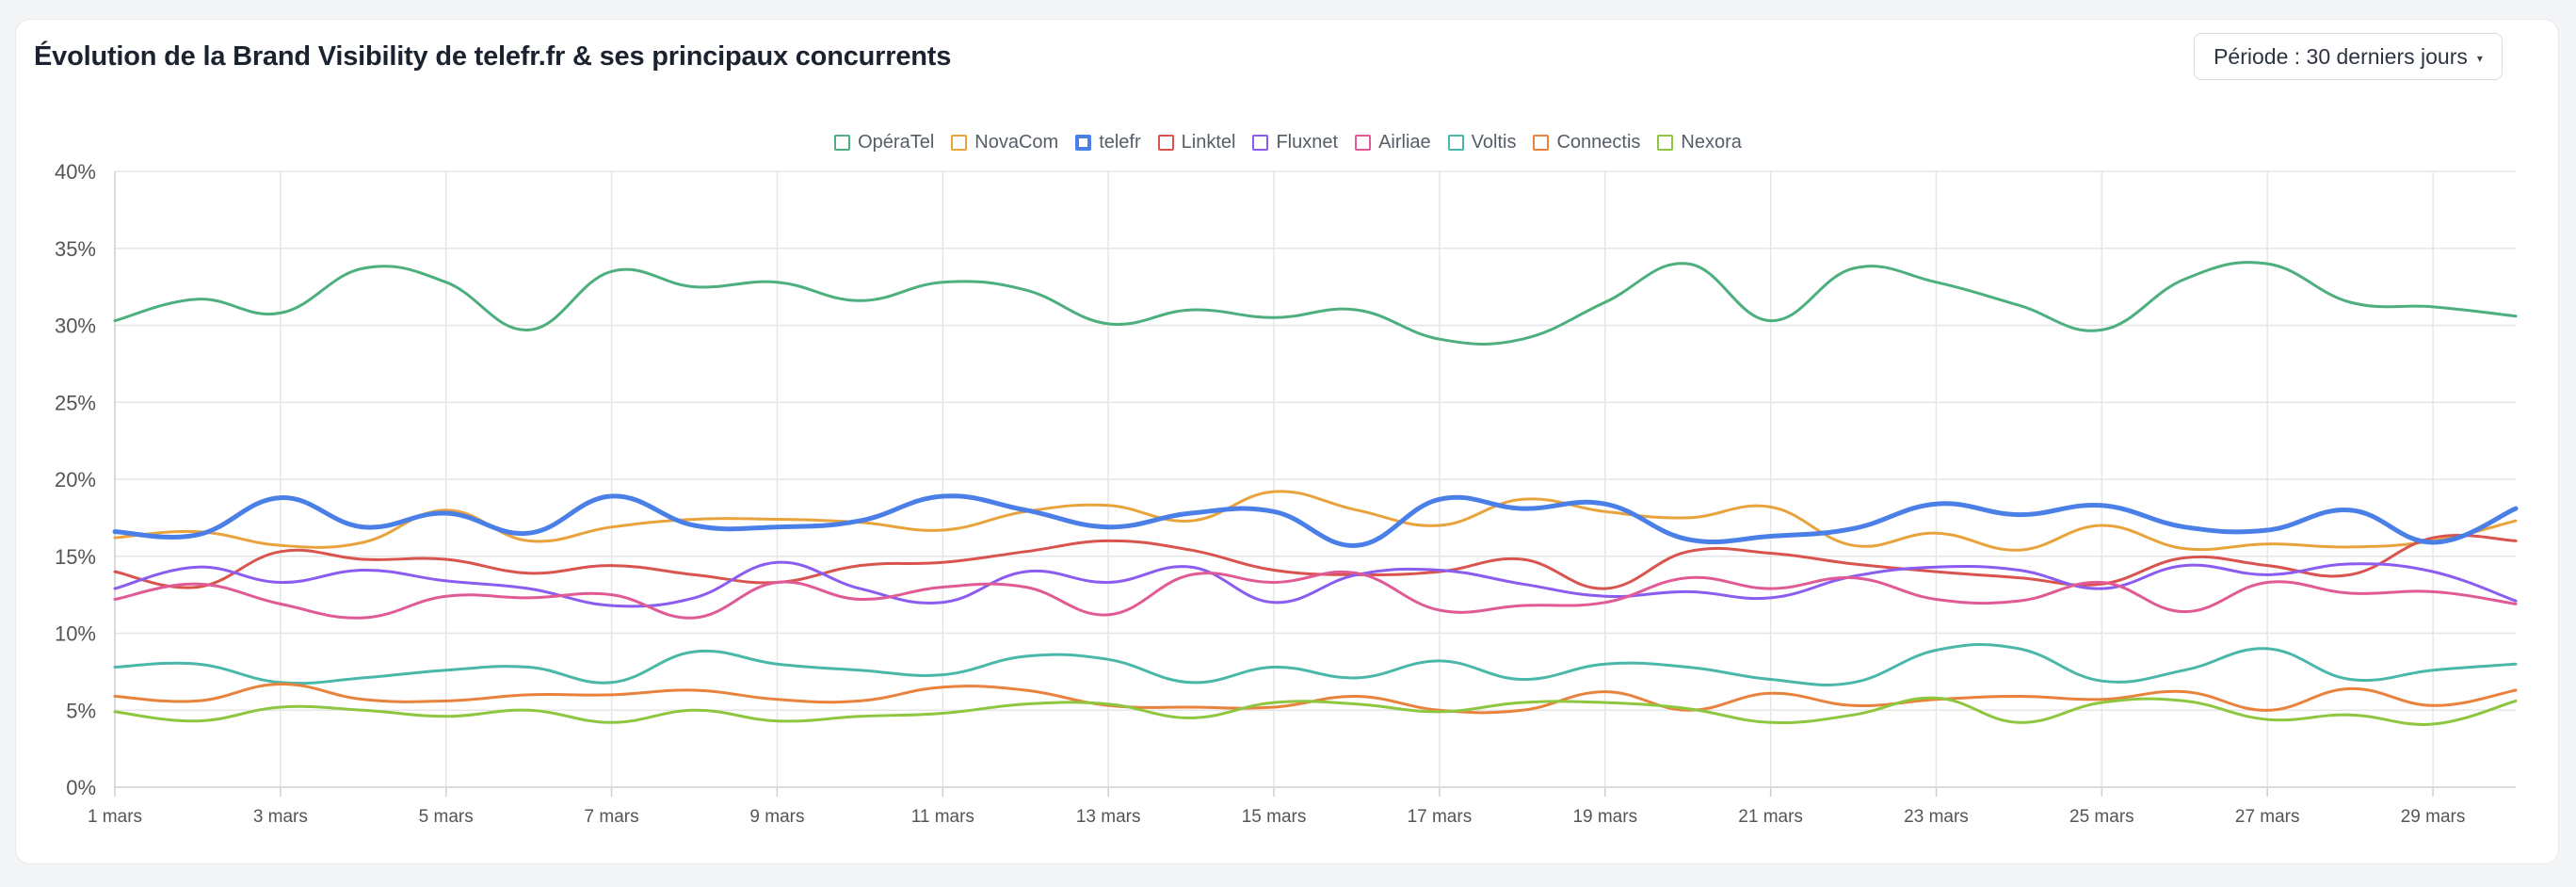  I want to click on series-line-ope-ratel, so click(1315, 303).